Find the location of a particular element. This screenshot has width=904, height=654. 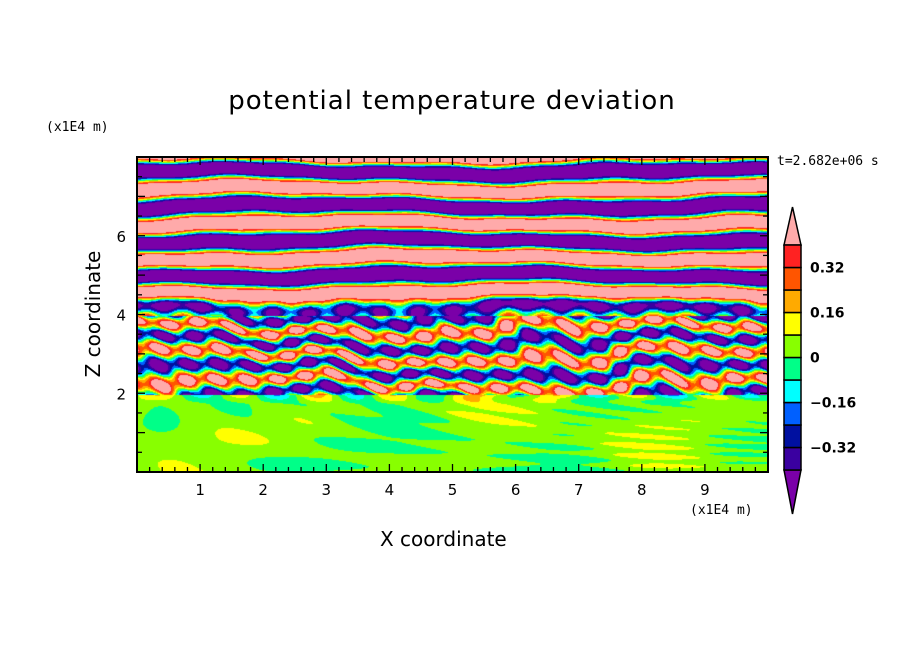

z-tick-label: 2 is located at coordinates (121, 394).